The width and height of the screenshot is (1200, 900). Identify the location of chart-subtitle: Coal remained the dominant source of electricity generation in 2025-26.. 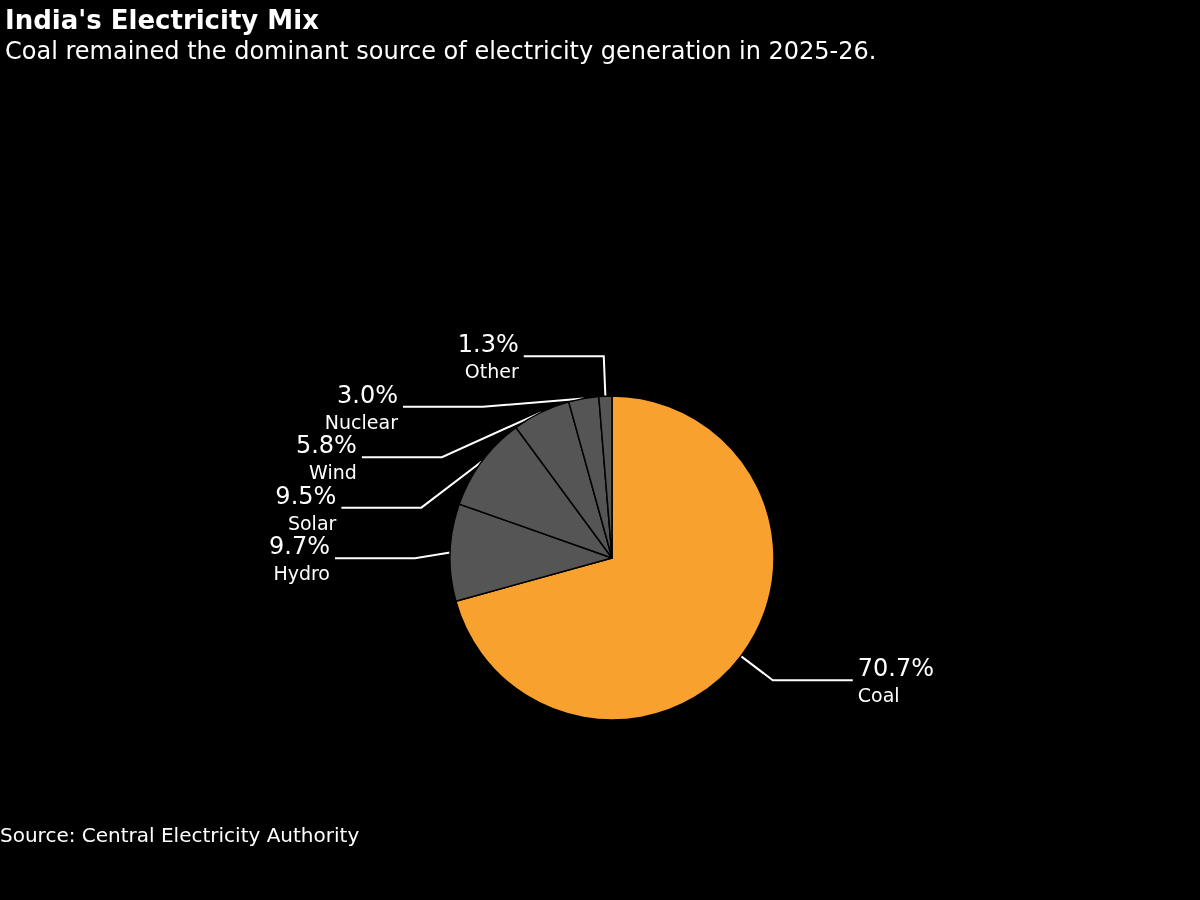
(441, 51).